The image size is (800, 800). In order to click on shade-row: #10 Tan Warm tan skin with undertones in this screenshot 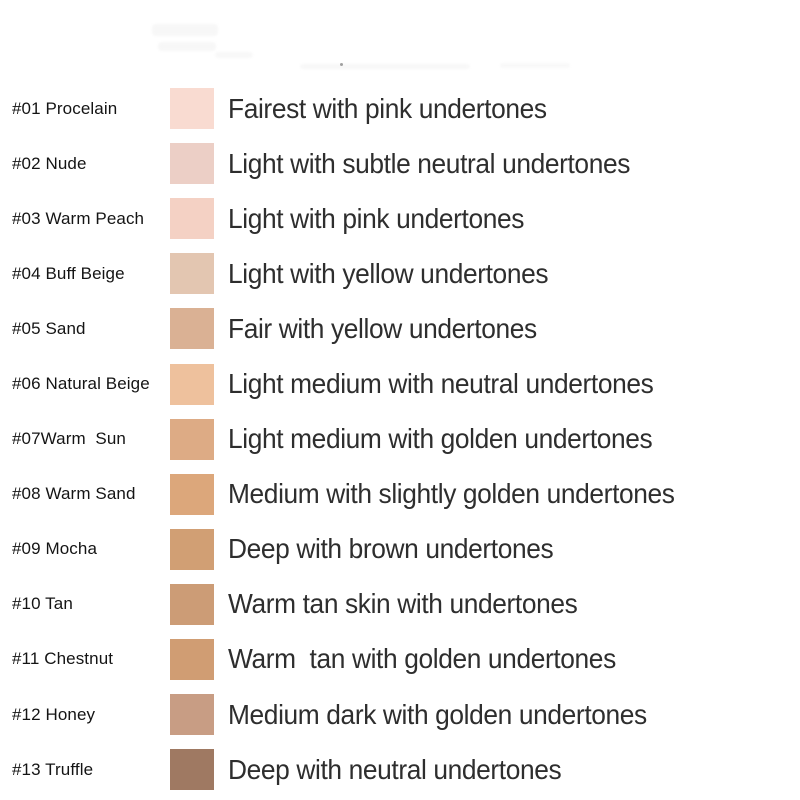, I will do `click(400, 604)`.